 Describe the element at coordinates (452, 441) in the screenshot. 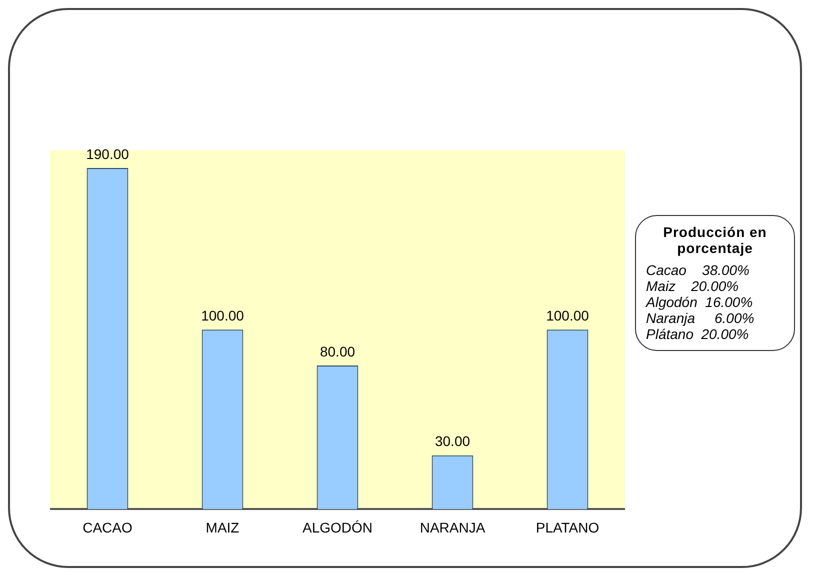

I see `data-label: 30.00` at that location.